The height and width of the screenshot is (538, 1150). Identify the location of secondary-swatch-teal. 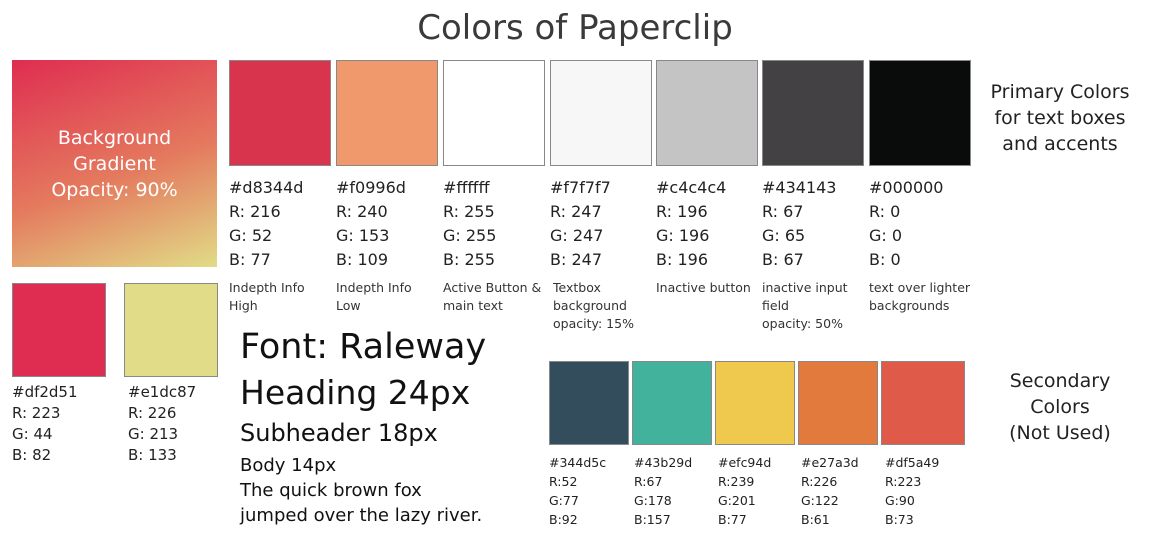
(672, 403).